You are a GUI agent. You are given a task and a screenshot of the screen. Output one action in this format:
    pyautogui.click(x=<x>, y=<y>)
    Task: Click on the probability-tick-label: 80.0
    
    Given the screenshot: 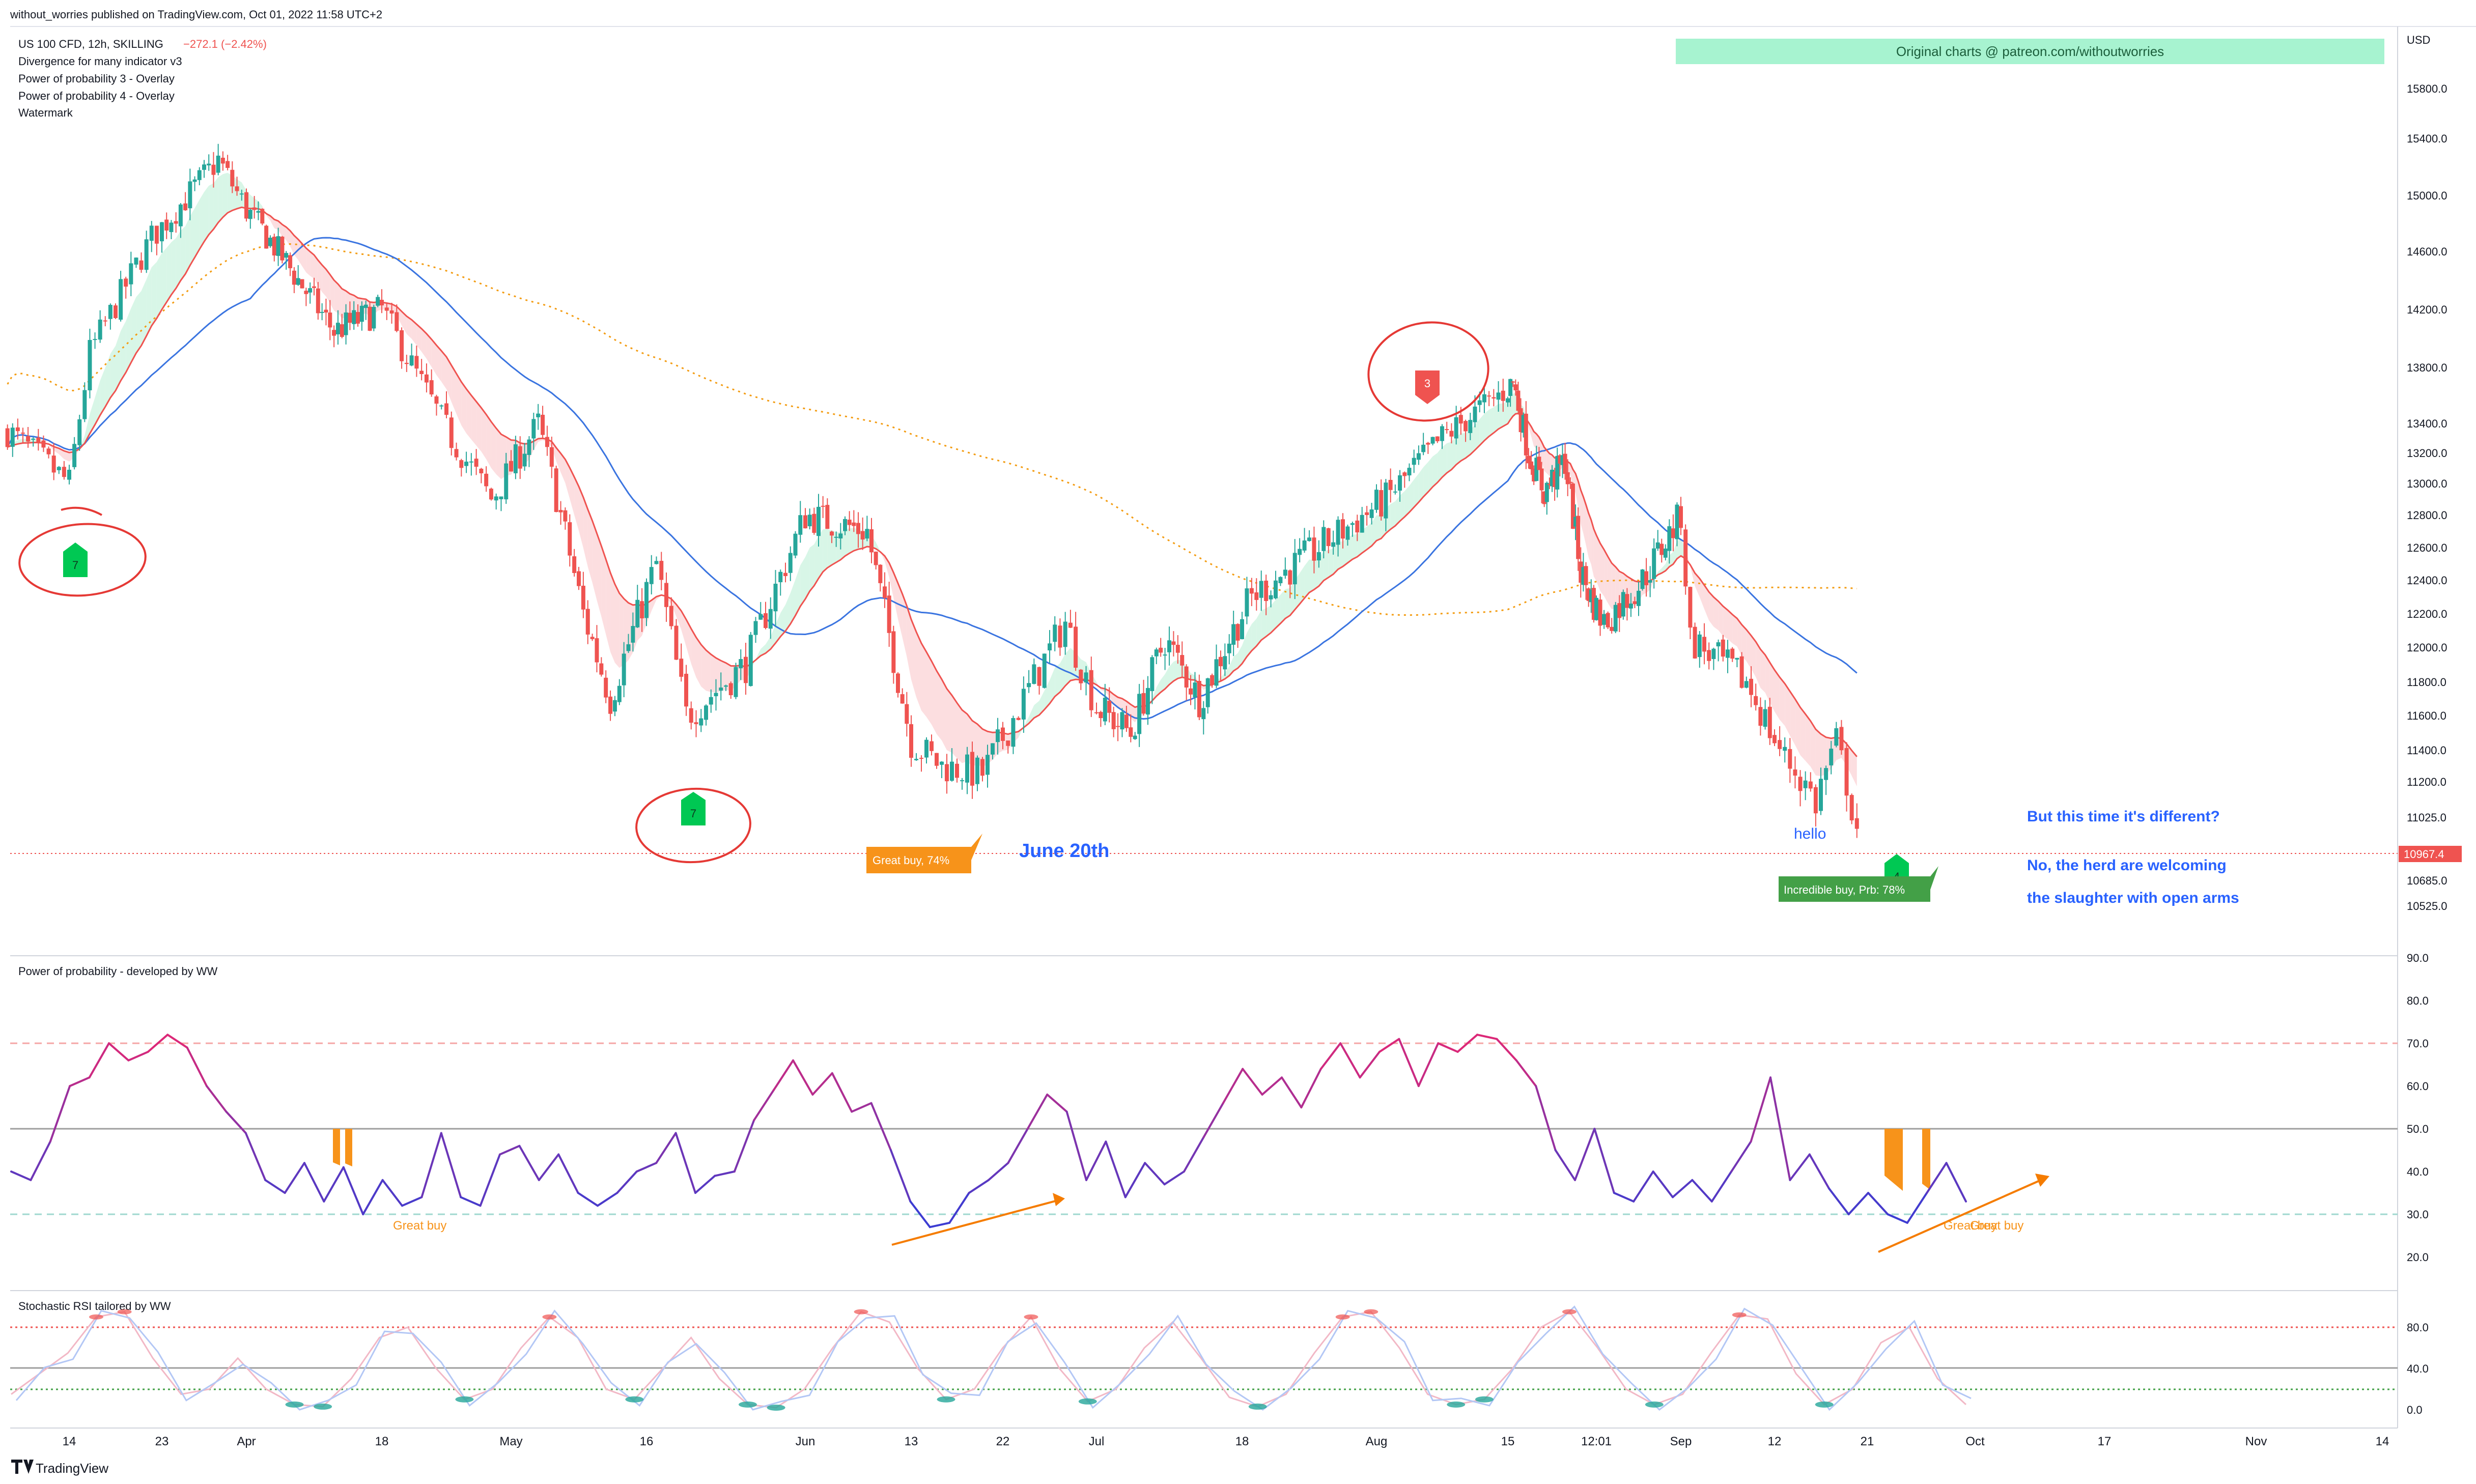 What is the action you would take?
    pyautogui.click(x=2418, y=1000)
    